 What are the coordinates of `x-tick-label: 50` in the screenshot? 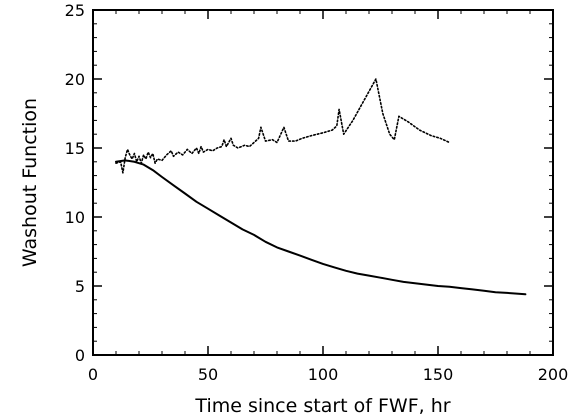 It's located at (208, 374).